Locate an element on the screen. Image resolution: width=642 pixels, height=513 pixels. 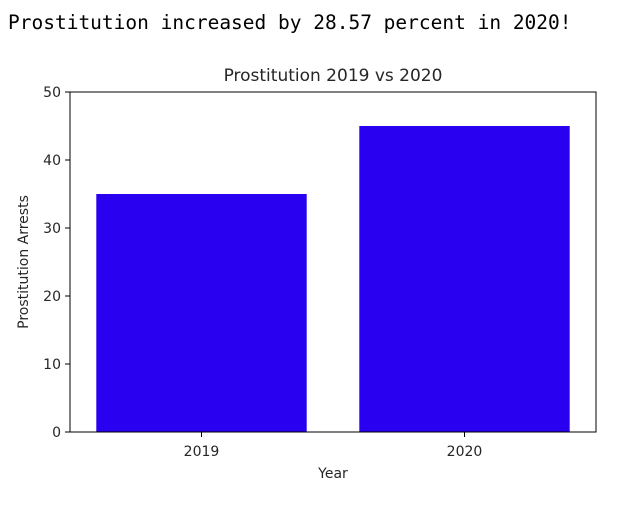
y-tick-label-10: 10 is located at coordinates (52, 365).